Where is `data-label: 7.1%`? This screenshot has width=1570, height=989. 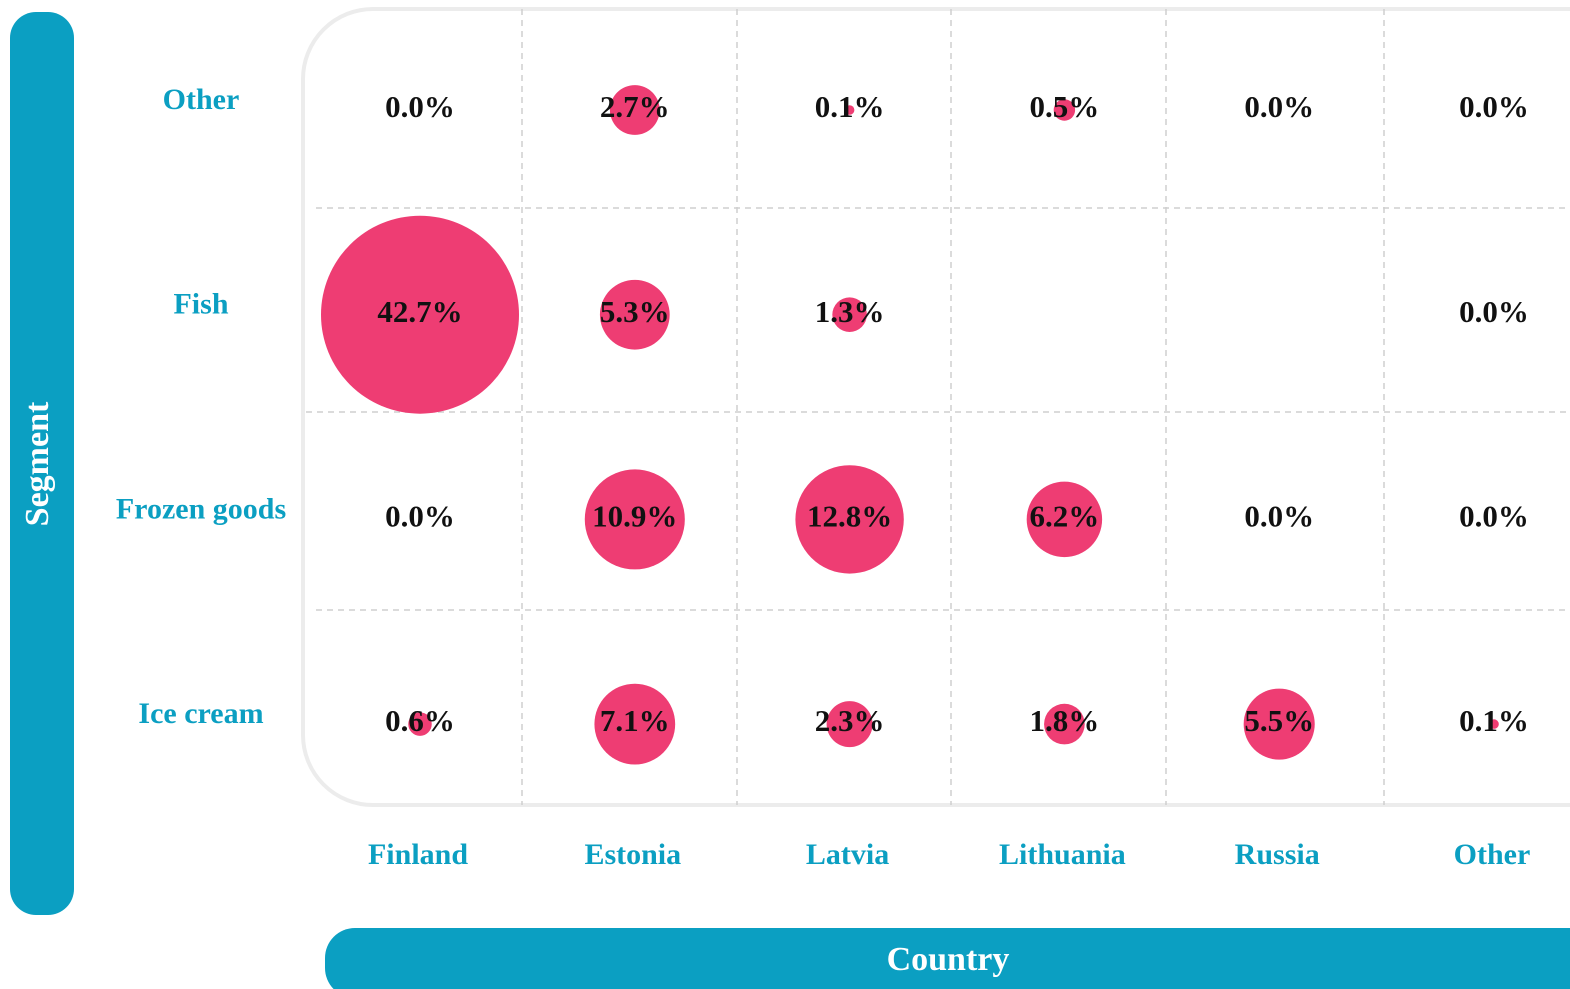 data-label: 7.1% is located at coordinates (635, 720).